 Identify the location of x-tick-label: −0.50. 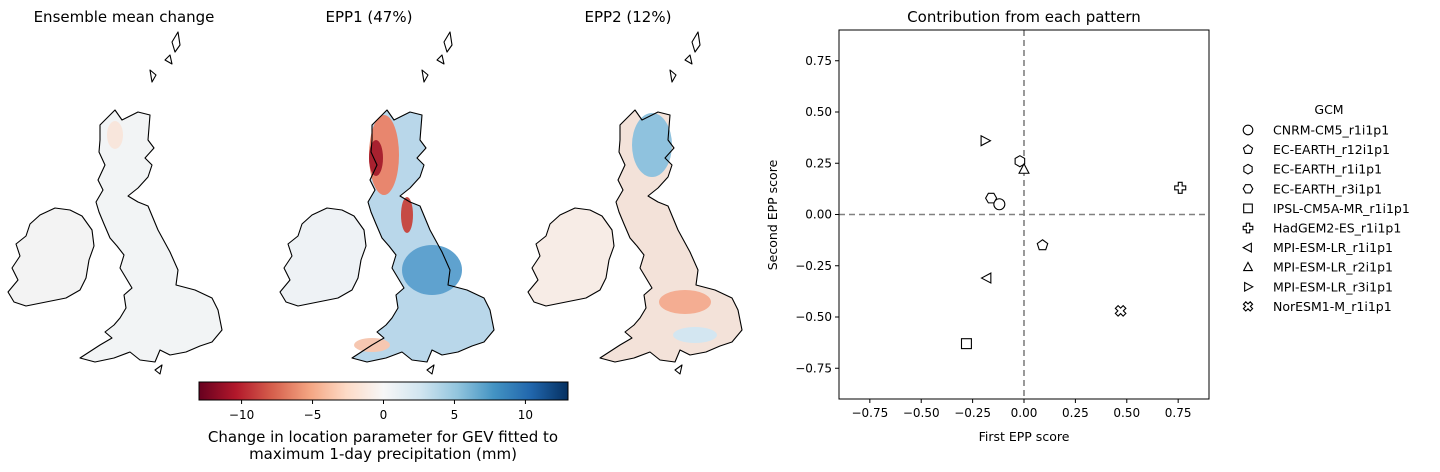
(921, 413).